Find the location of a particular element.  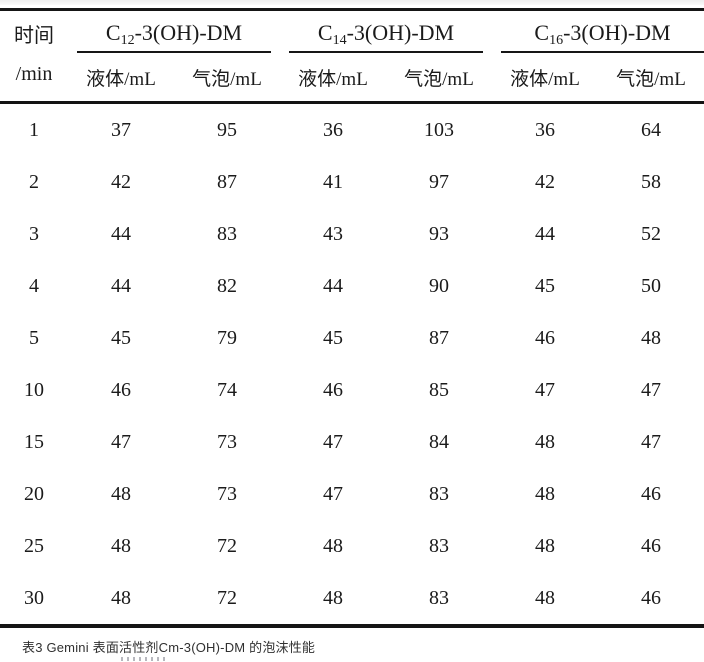

group-subscript: 16 is located at coordinates (556, 40).